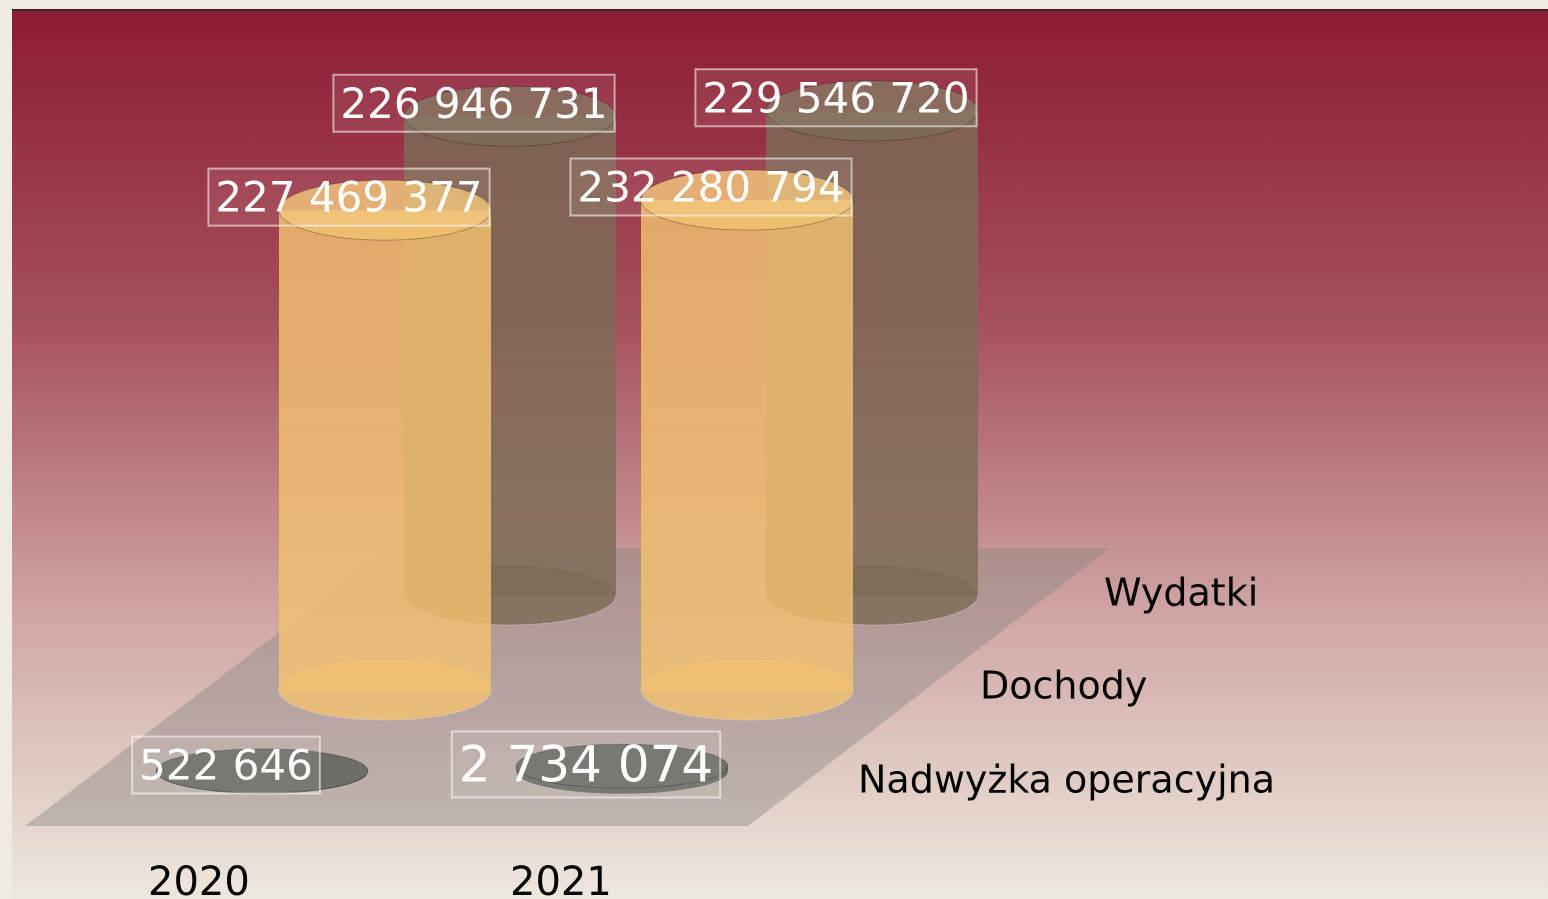 This screenshot has height=899, width=1548. I want to click on value-label: 2 734 074, so click(586, 765).